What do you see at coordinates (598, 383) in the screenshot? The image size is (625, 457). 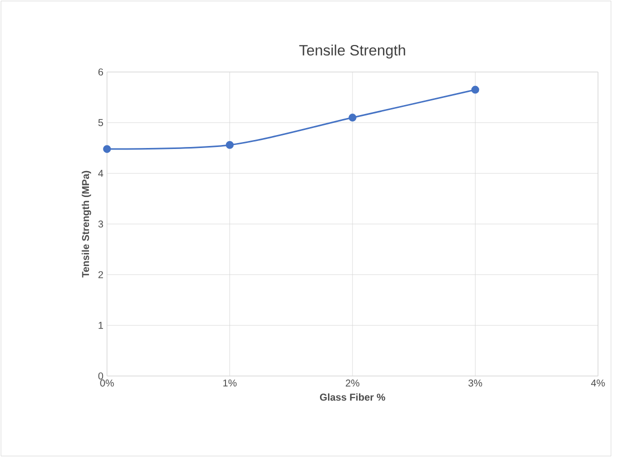 I see `x-tick-label: 4%` at bounding box center [598, 383].